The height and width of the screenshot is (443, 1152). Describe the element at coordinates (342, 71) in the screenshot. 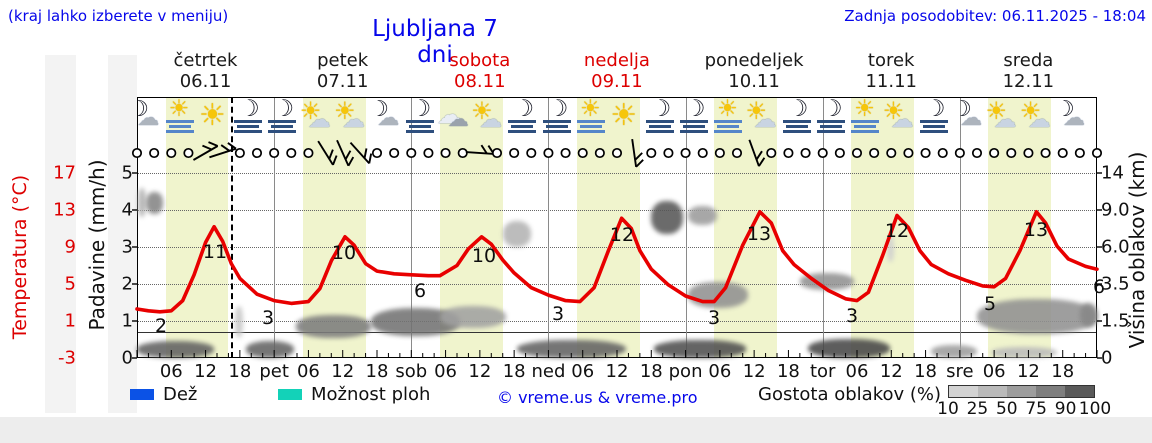

I see `day-header-petek: petek 07.11` at that location.